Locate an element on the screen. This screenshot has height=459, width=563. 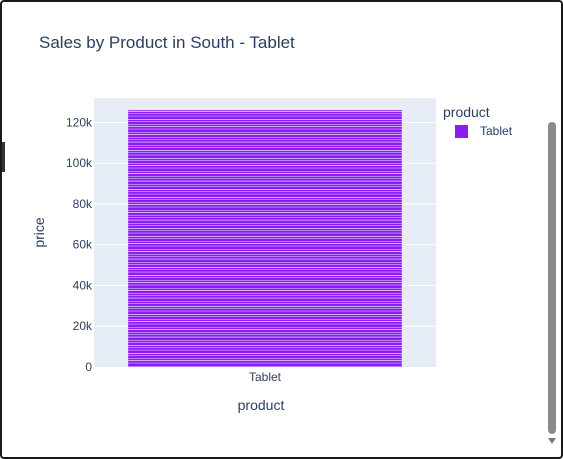
y-tick-label: 0 is located at coordinates (88, 367).